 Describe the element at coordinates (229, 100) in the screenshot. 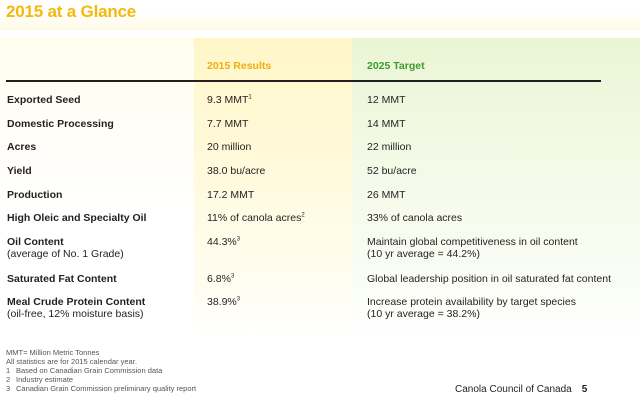

I see `row-result: 9.3 MMT1` at that location.